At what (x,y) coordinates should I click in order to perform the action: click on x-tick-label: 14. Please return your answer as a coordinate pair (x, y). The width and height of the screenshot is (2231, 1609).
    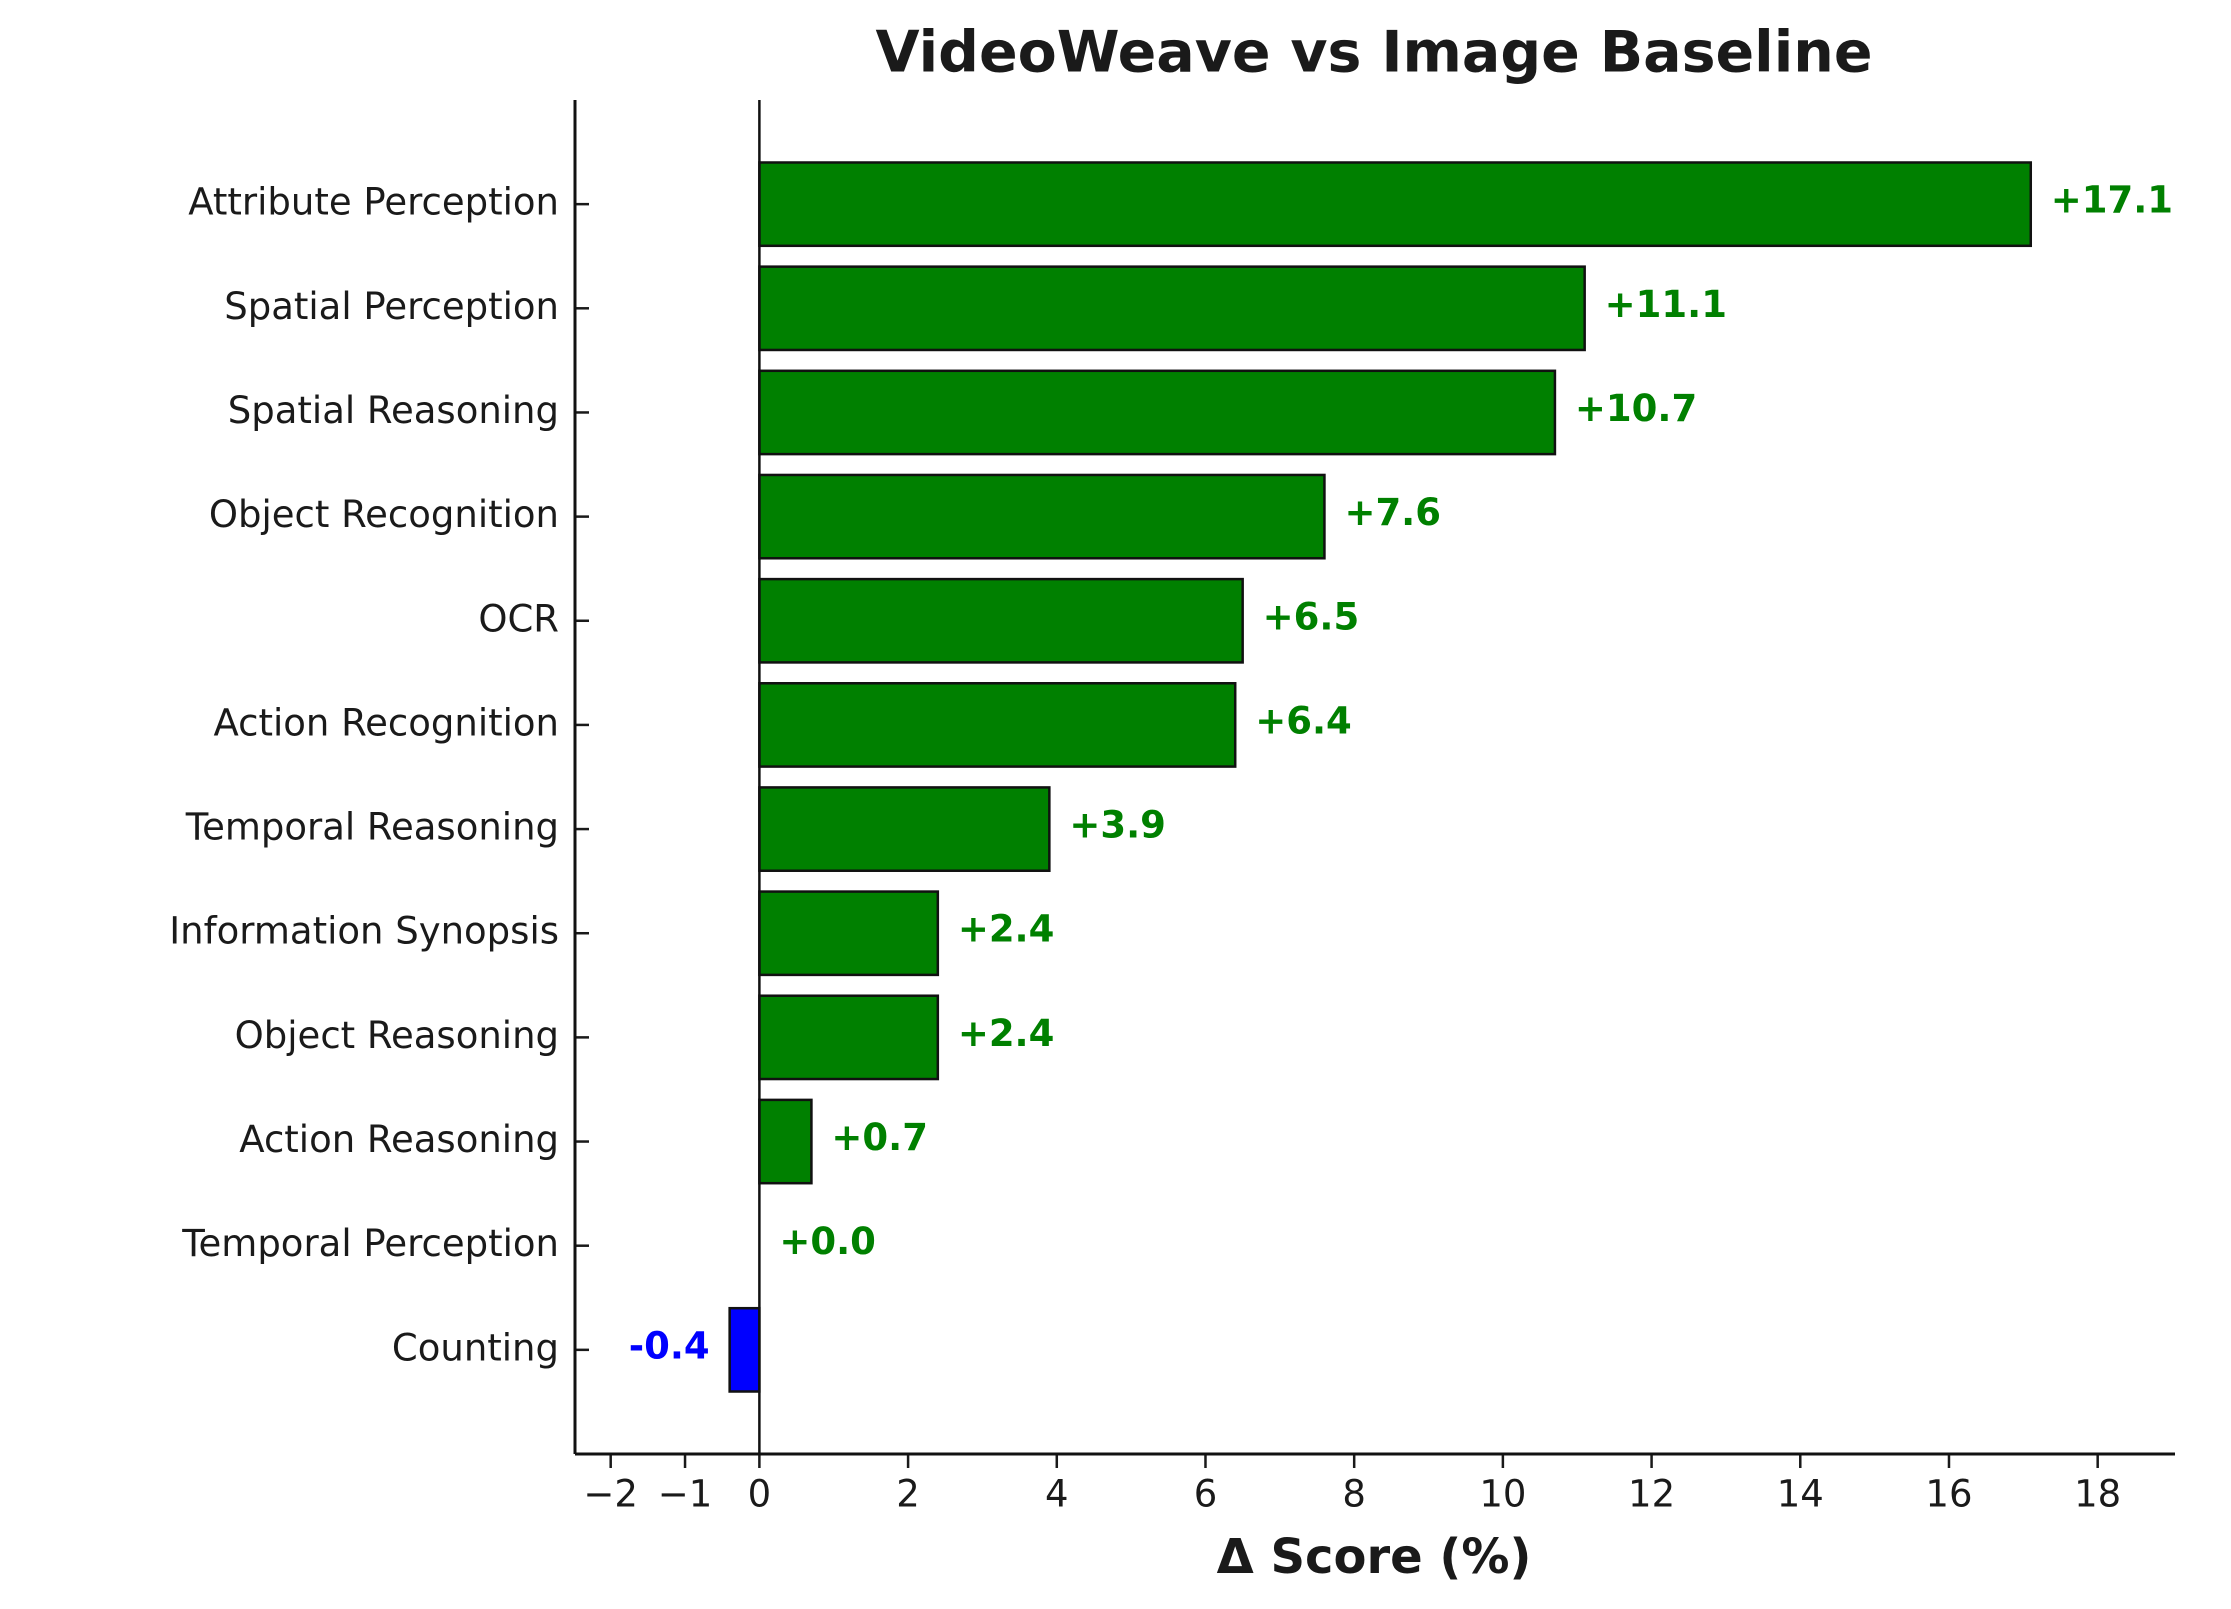
    Looking at the image, I should click on (1800, 1494).